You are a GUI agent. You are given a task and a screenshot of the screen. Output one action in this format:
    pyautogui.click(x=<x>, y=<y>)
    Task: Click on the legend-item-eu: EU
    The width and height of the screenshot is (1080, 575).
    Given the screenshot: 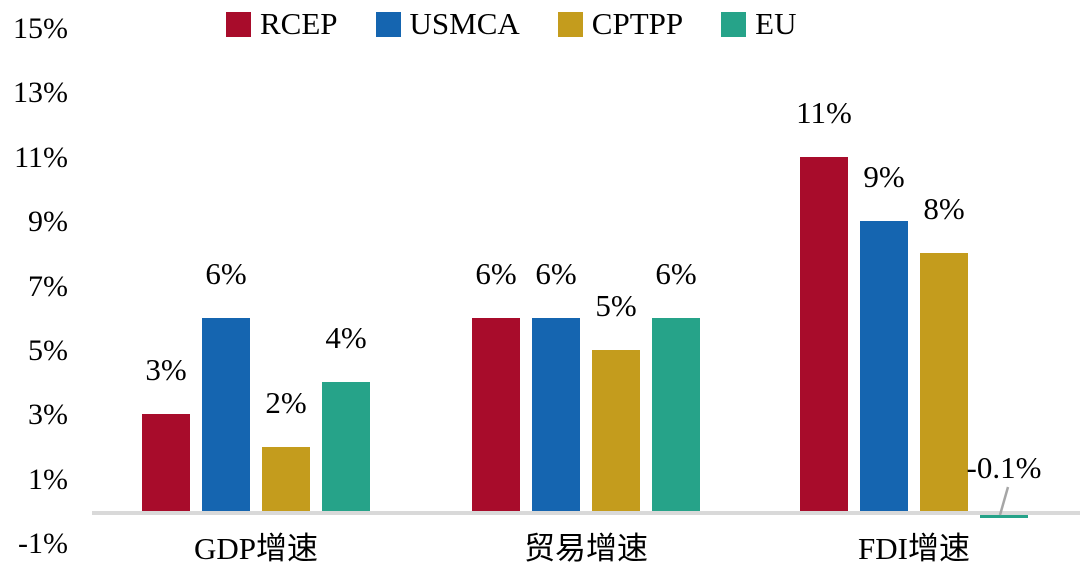 What is the action you would take?
    pyautogui.click(x=758, y=24)
    